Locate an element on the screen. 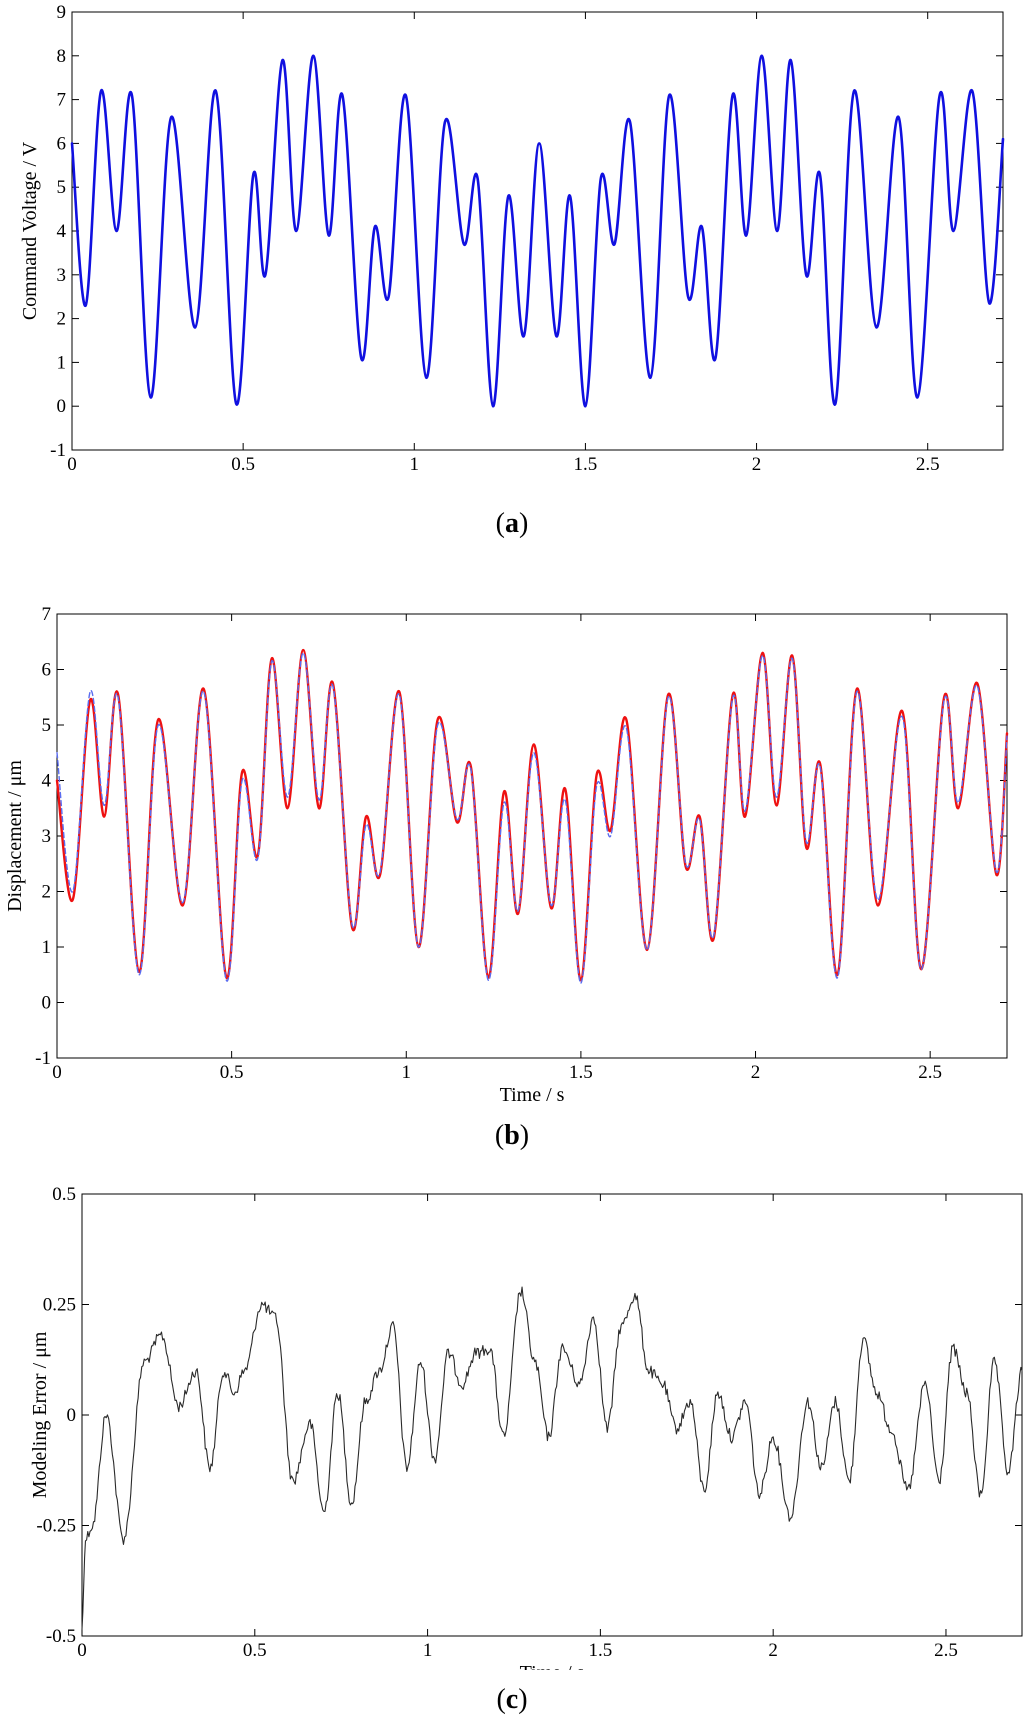  caption-c-letter: c is located at coordinates (512, 1699).